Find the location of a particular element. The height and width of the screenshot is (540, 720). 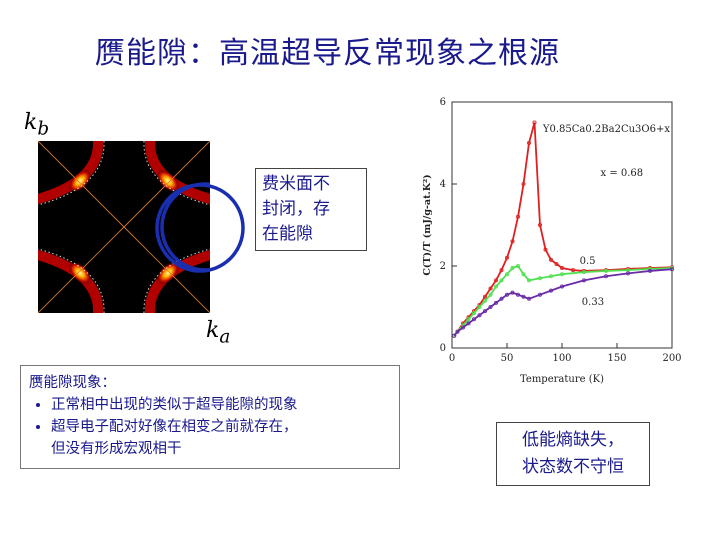

y-axis-label: C(T)/T (mJ/g-at.K²) is located at coordinates (427, 224).